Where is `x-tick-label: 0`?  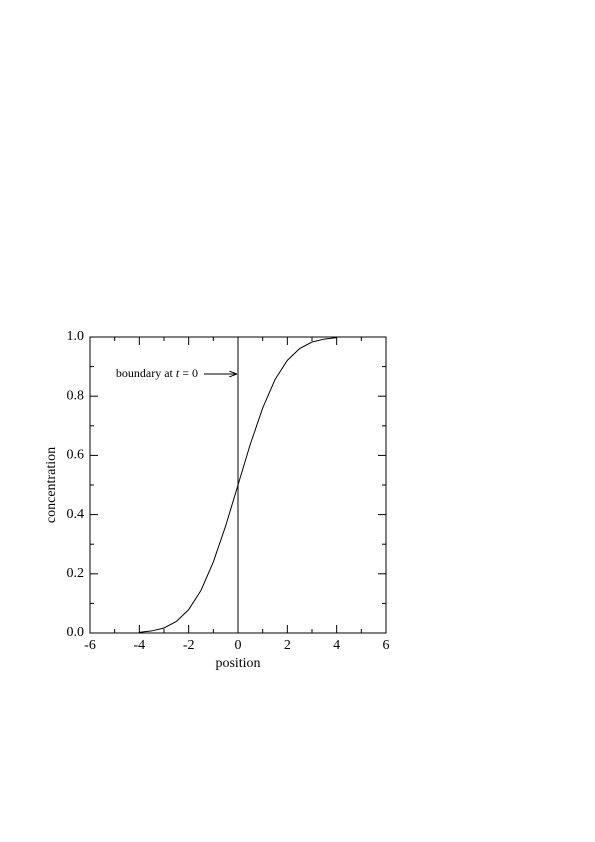 x-tick-label: 0 is located at coordinates (238, 645).